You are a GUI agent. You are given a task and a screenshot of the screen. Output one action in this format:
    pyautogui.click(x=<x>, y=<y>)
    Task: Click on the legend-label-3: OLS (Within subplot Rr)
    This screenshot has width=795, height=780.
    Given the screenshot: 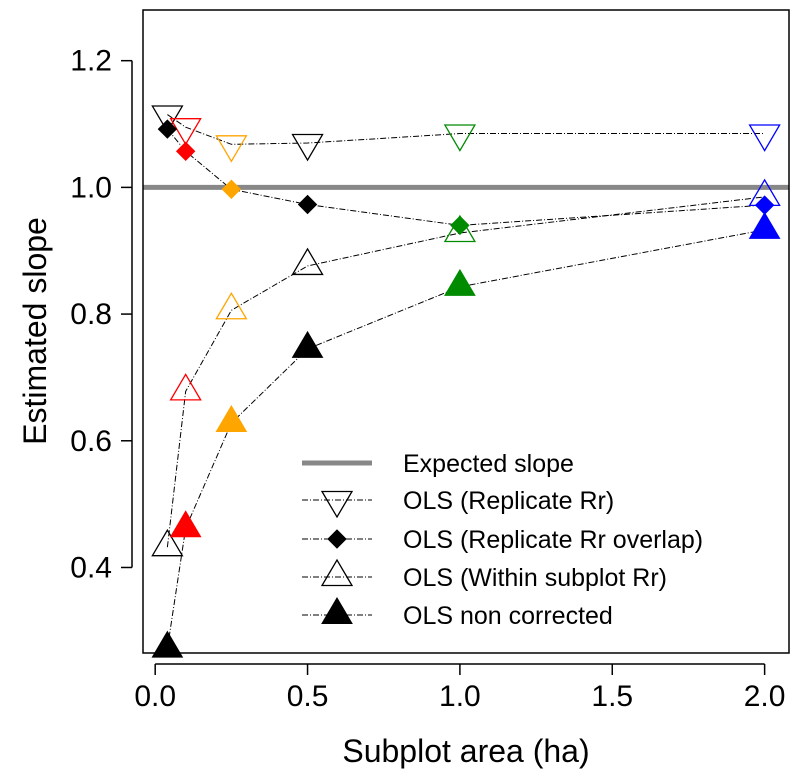 What is the action you would take?
    pyautogui.click(x=535, y=578)
    